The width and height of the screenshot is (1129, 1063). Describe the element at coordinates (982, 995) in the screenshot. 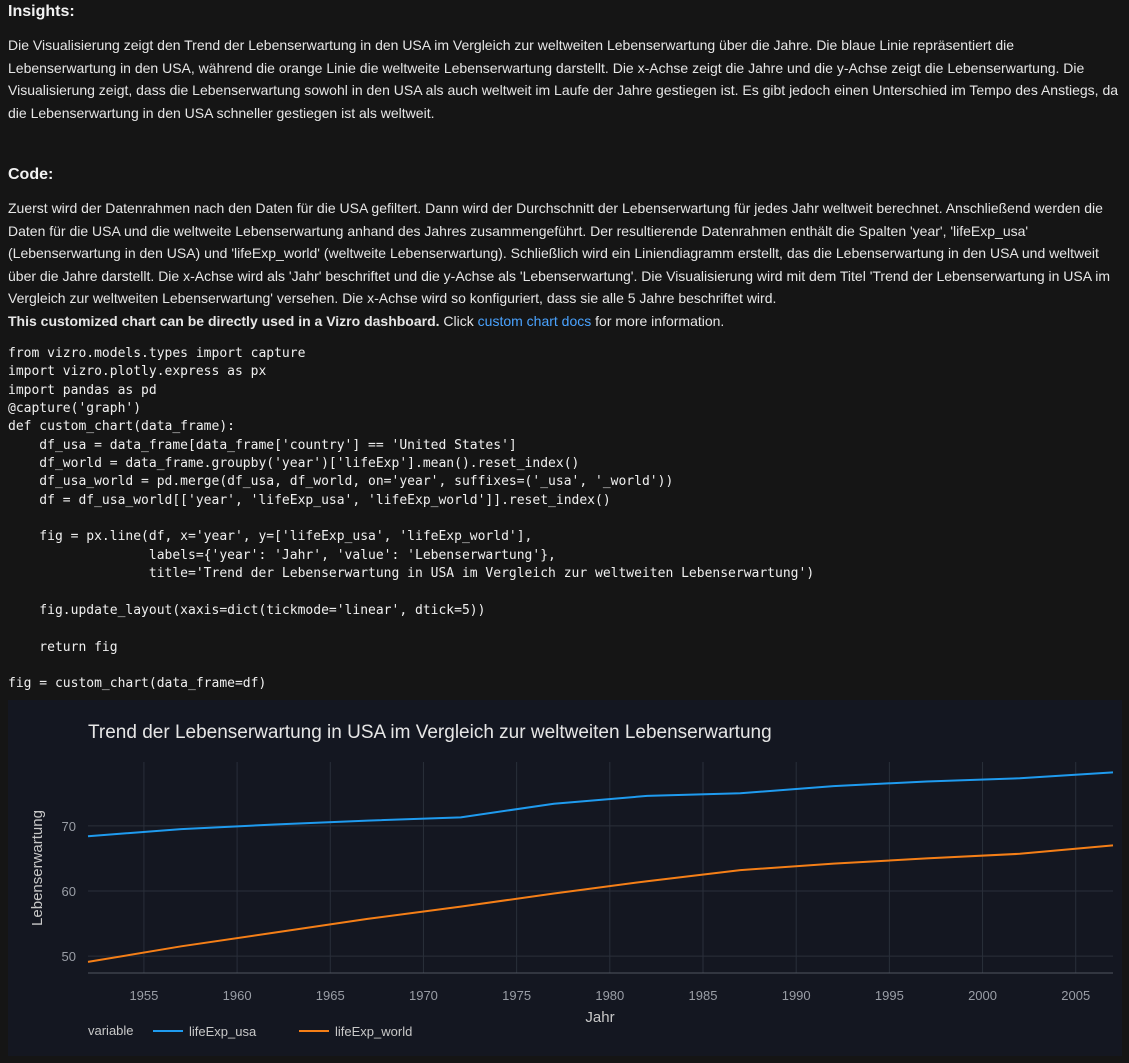

I see `x-tick-label: 2000` at that location.